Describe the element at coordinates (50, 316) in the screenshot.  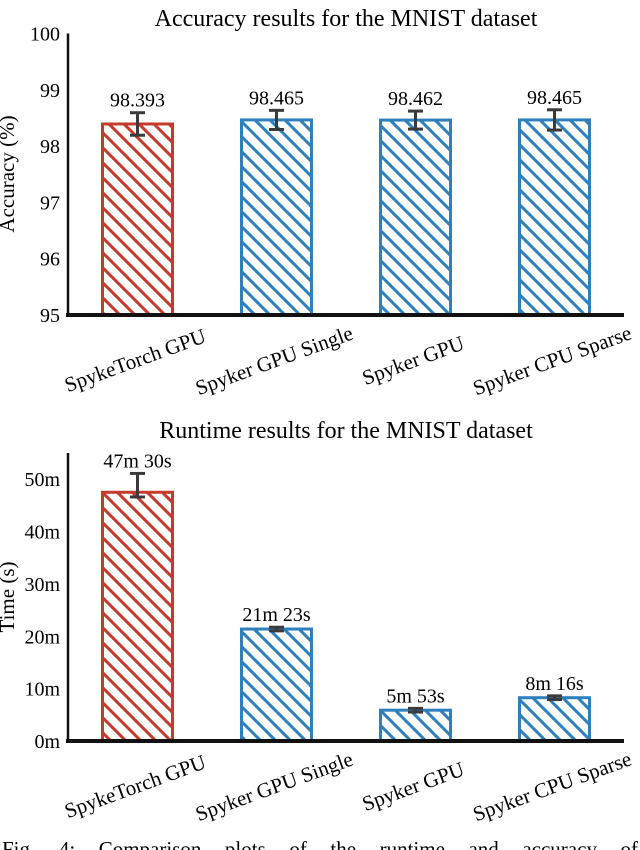
I see `y-tick-label: 95` at that location.